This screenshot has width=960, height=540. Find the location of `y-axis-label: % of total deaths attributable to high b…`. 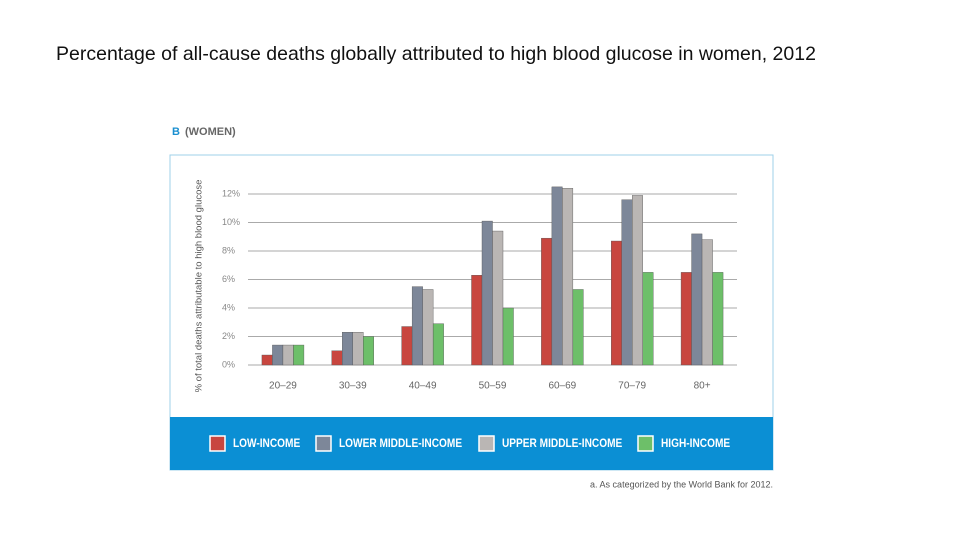

y-axis-label: % of total deaths attributable to high b… is located at coordinates (199, 286).